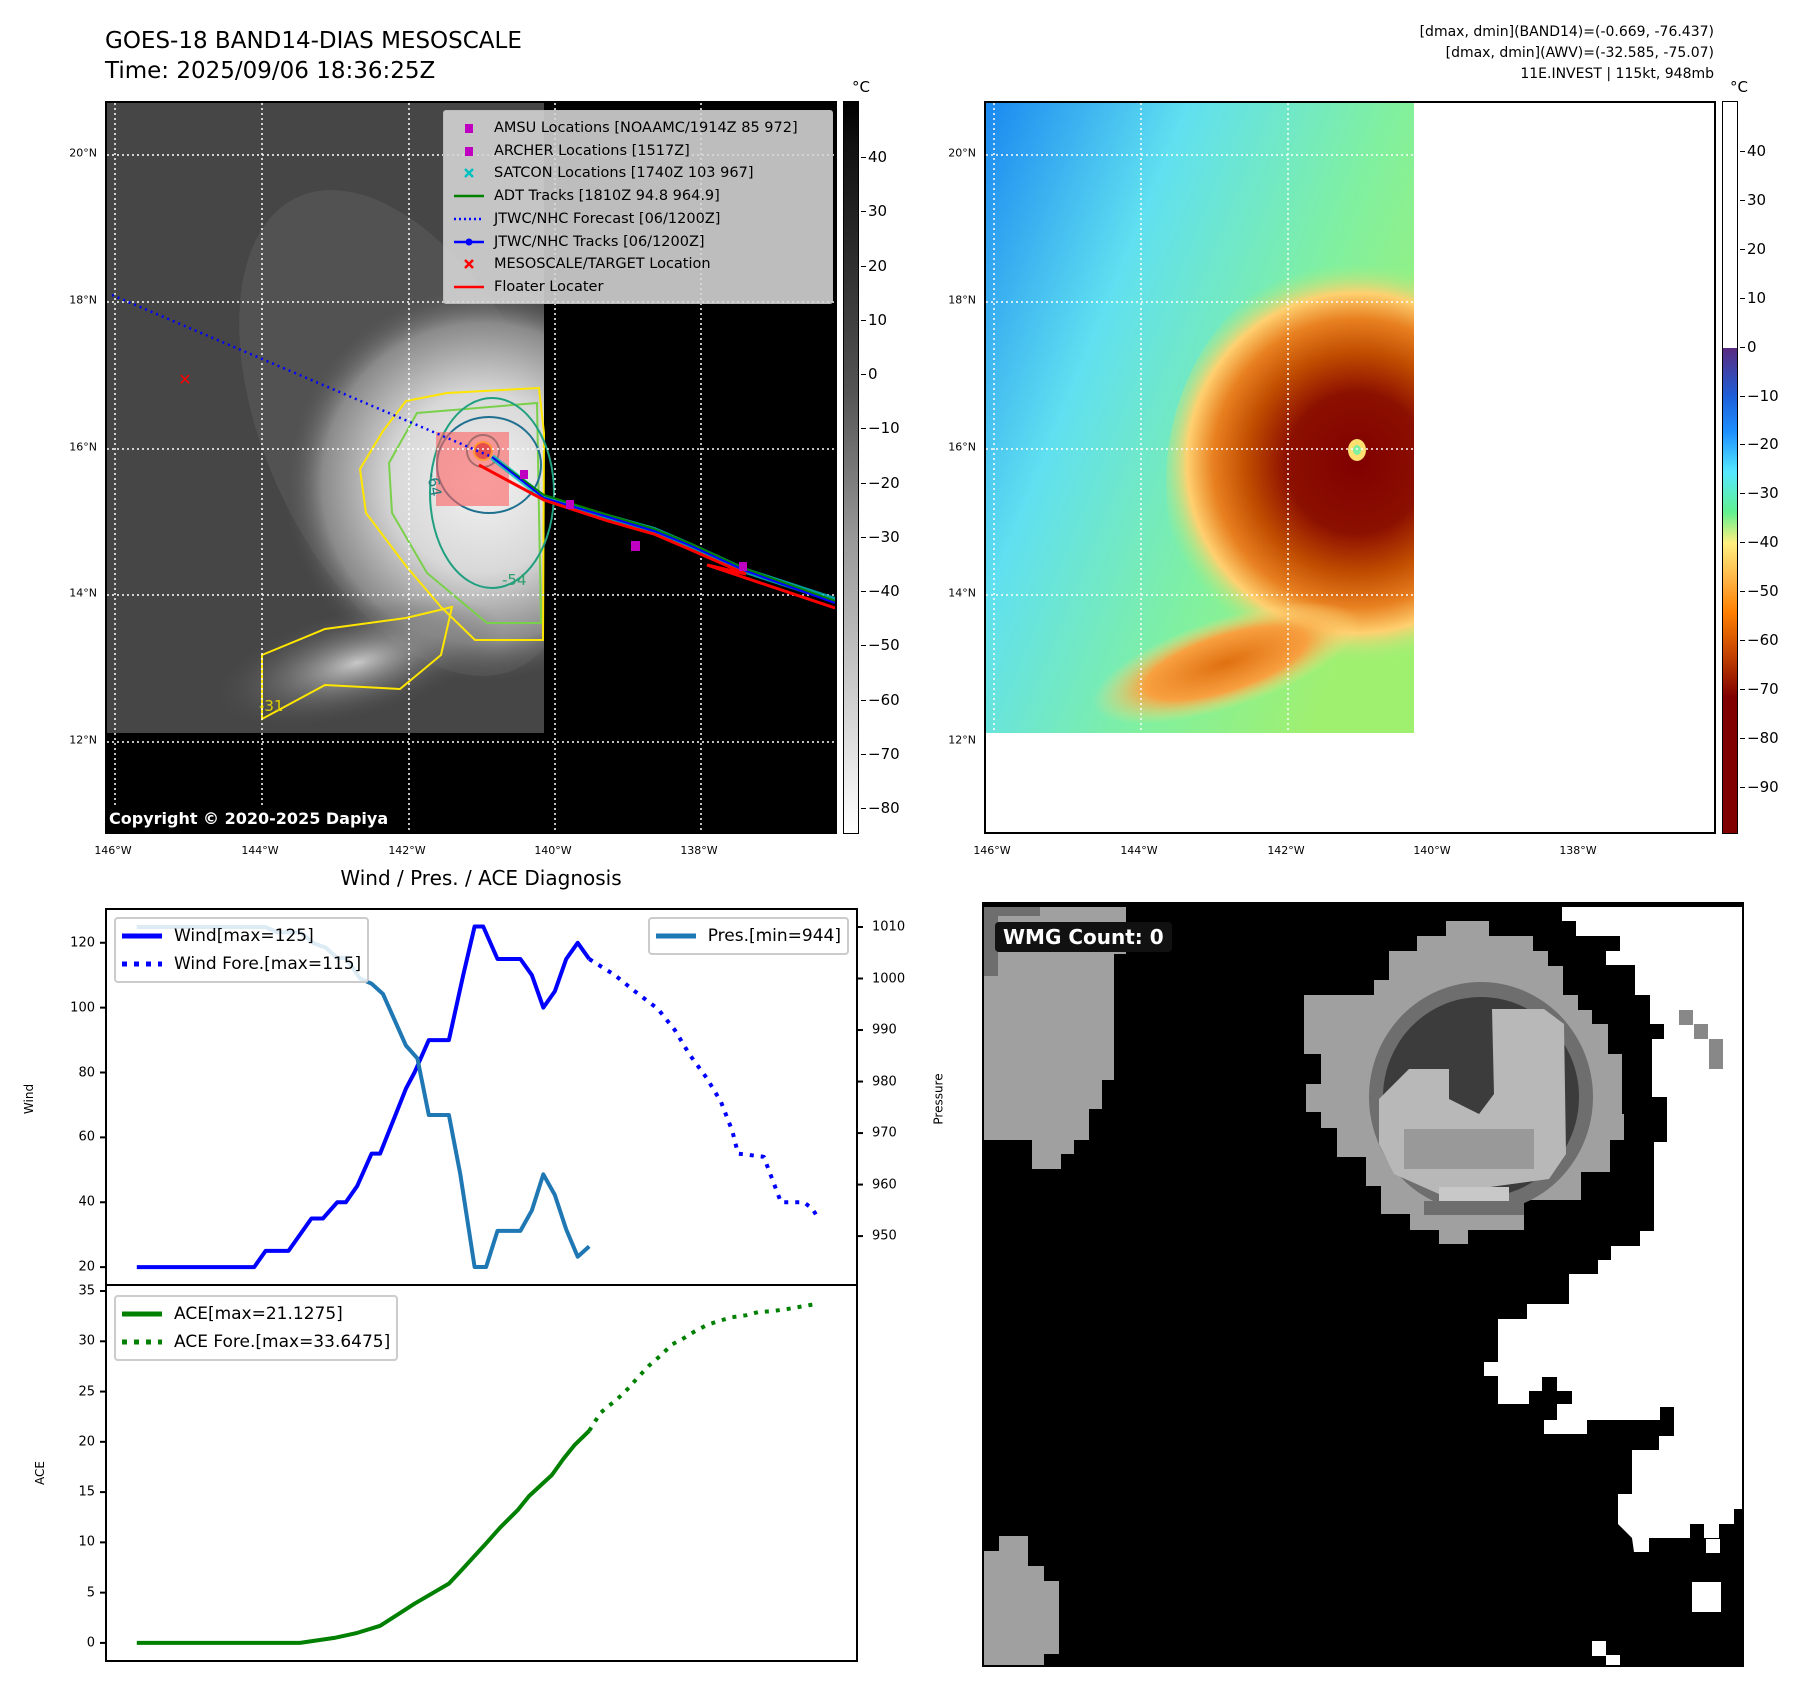 Image resolution: width=1797 pixels, height=1690 pixels. I want to click on y2-tick-label: 990, so click(884, 1030).